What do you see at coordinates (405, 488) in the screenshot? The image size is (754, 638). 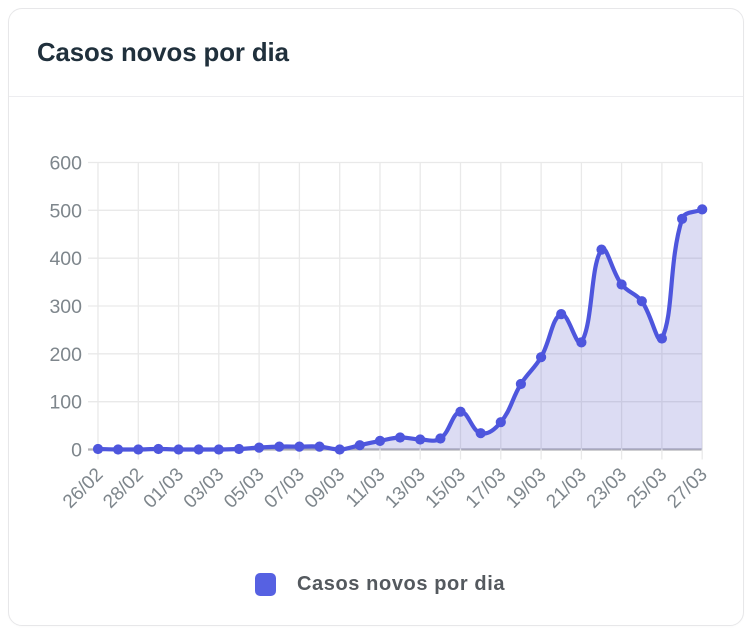 I see `svg-text: 13/03` at bounding box center [405, 488].